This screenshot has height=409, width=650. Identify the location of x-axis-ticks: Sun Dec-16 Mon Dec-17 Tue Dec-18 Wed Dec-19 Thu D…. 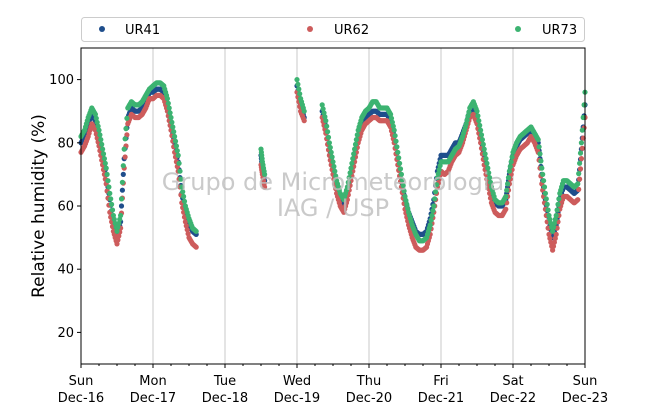
(333, 385).